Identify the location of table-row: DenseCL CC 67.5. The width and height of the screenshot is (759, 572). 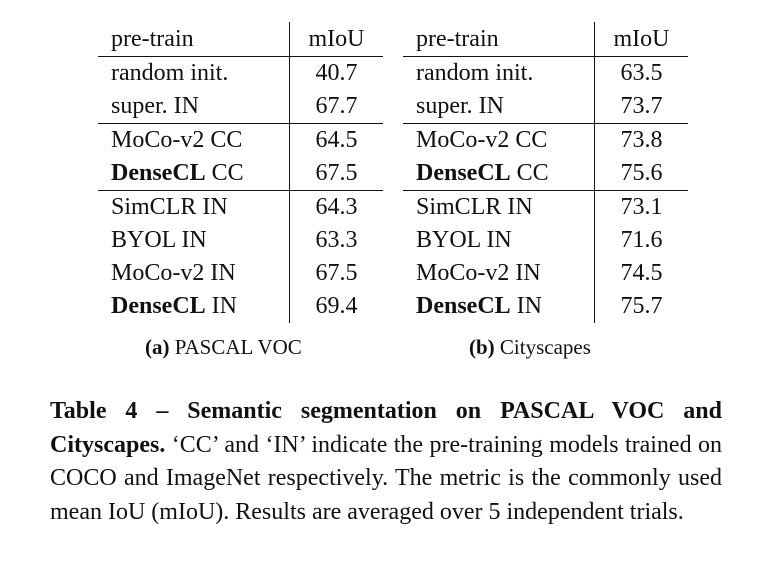
(240, 174).